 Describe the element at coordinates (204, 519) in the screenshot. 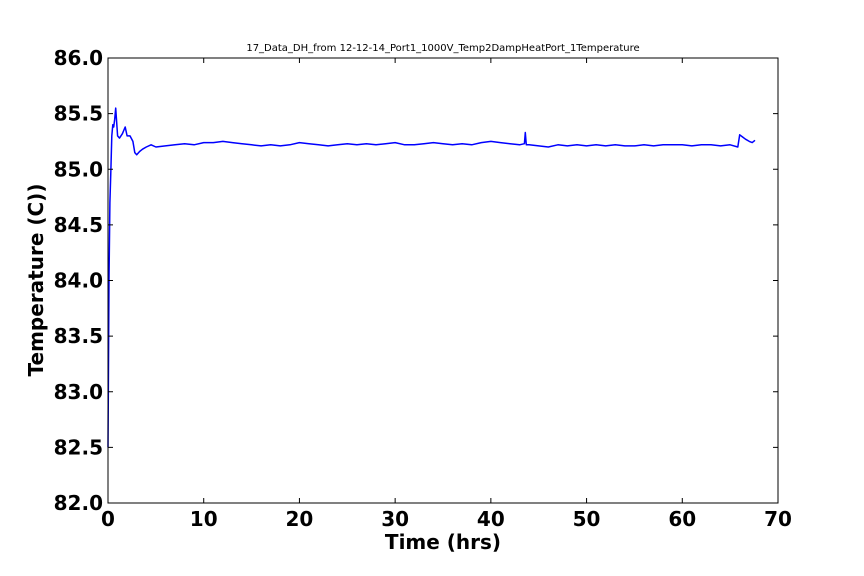

I see `x-tick-label: 10` at that location.